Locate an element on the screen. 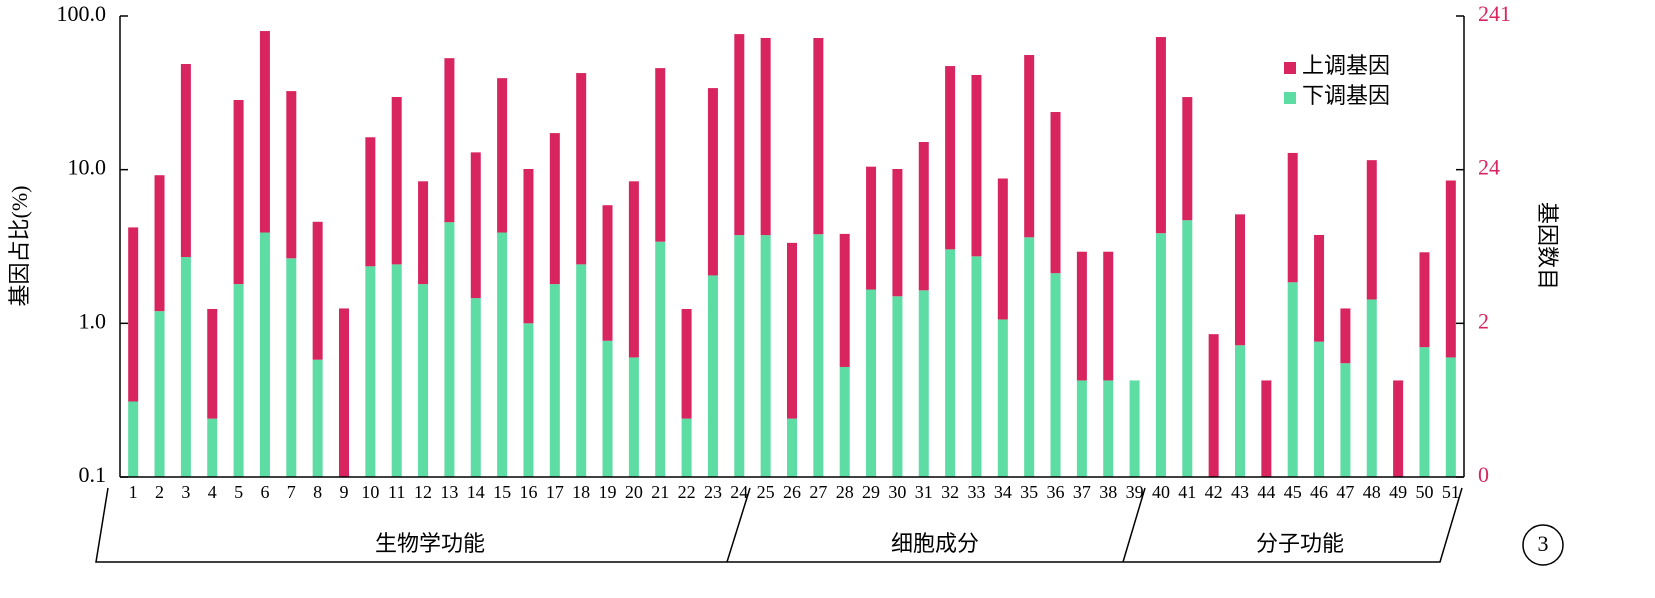 The height and width of the screenshot is (598, 1655). x-tick-label: 25 is located at coordinates (766, 492).